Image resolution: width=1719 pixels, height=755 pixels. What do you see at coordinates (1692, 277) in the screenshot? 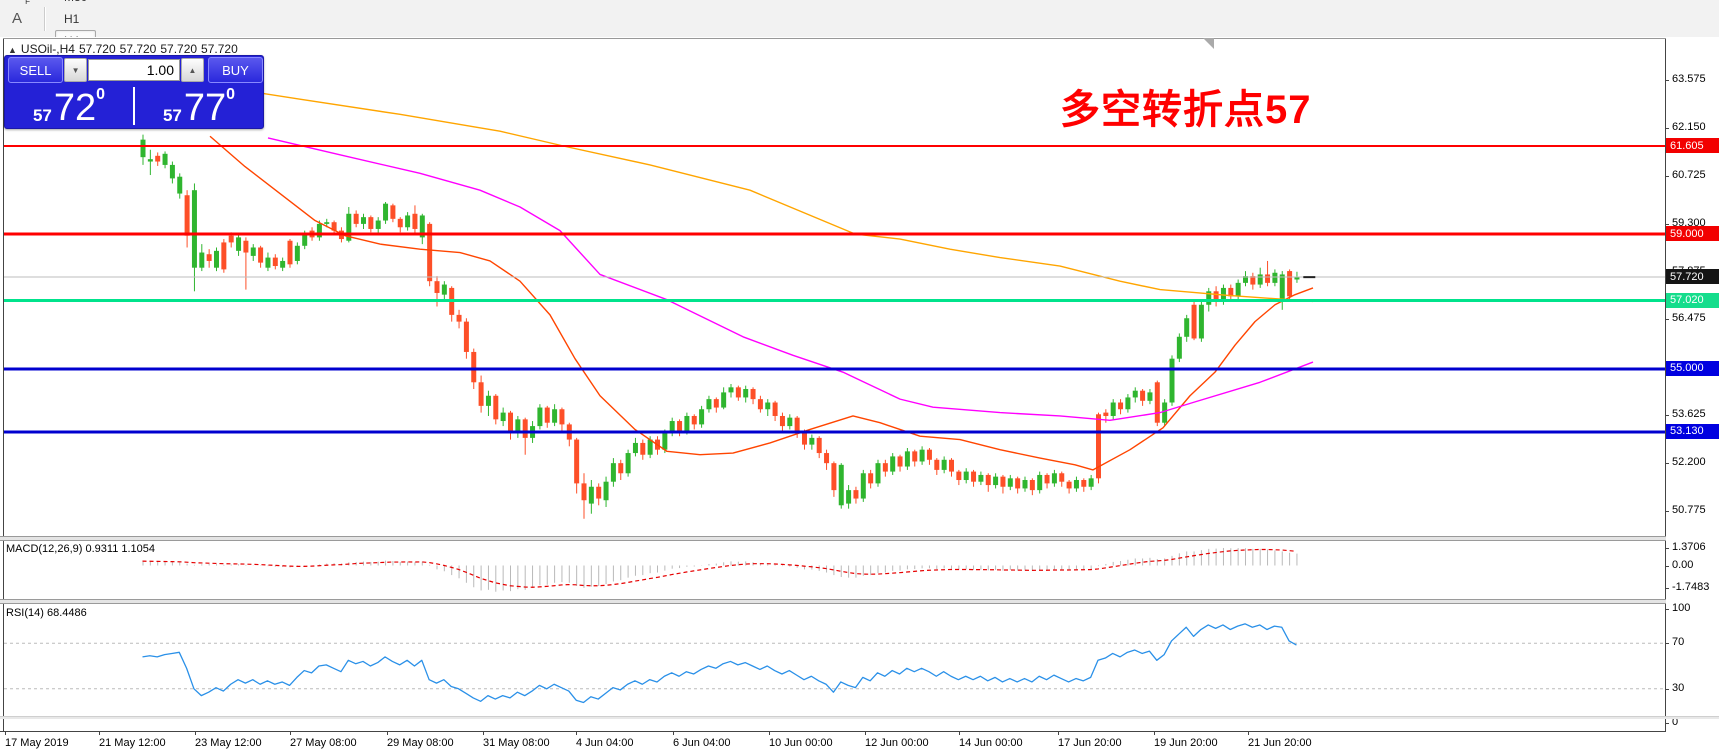
I see `price-level-badge: 57.720` at bounding box center [1692, 277].